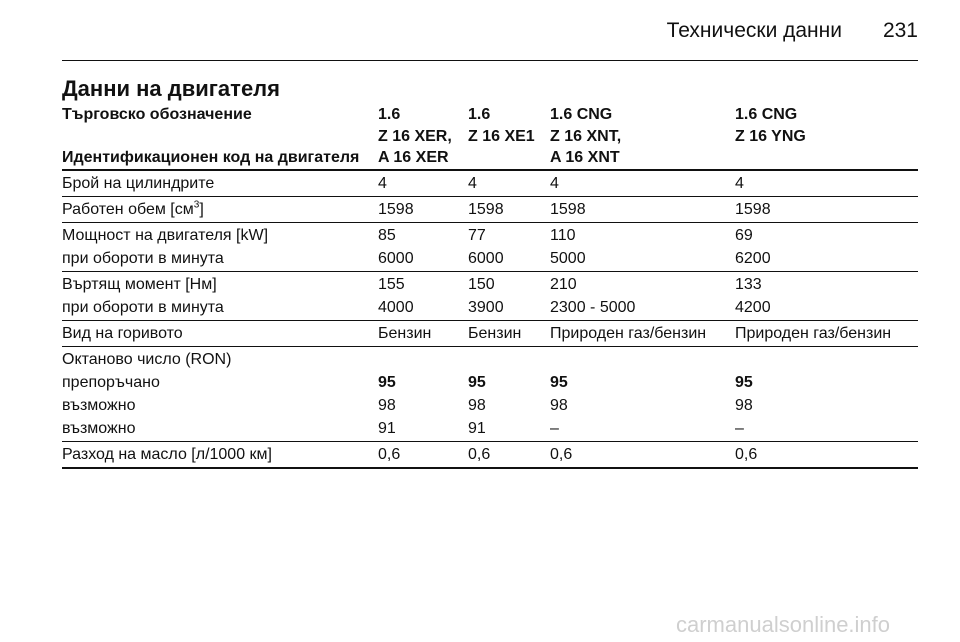  What do you see at coordinates (754, 30) in the screenshot?
I see `header-title: Технически данни` at bounding box center [754, 30].